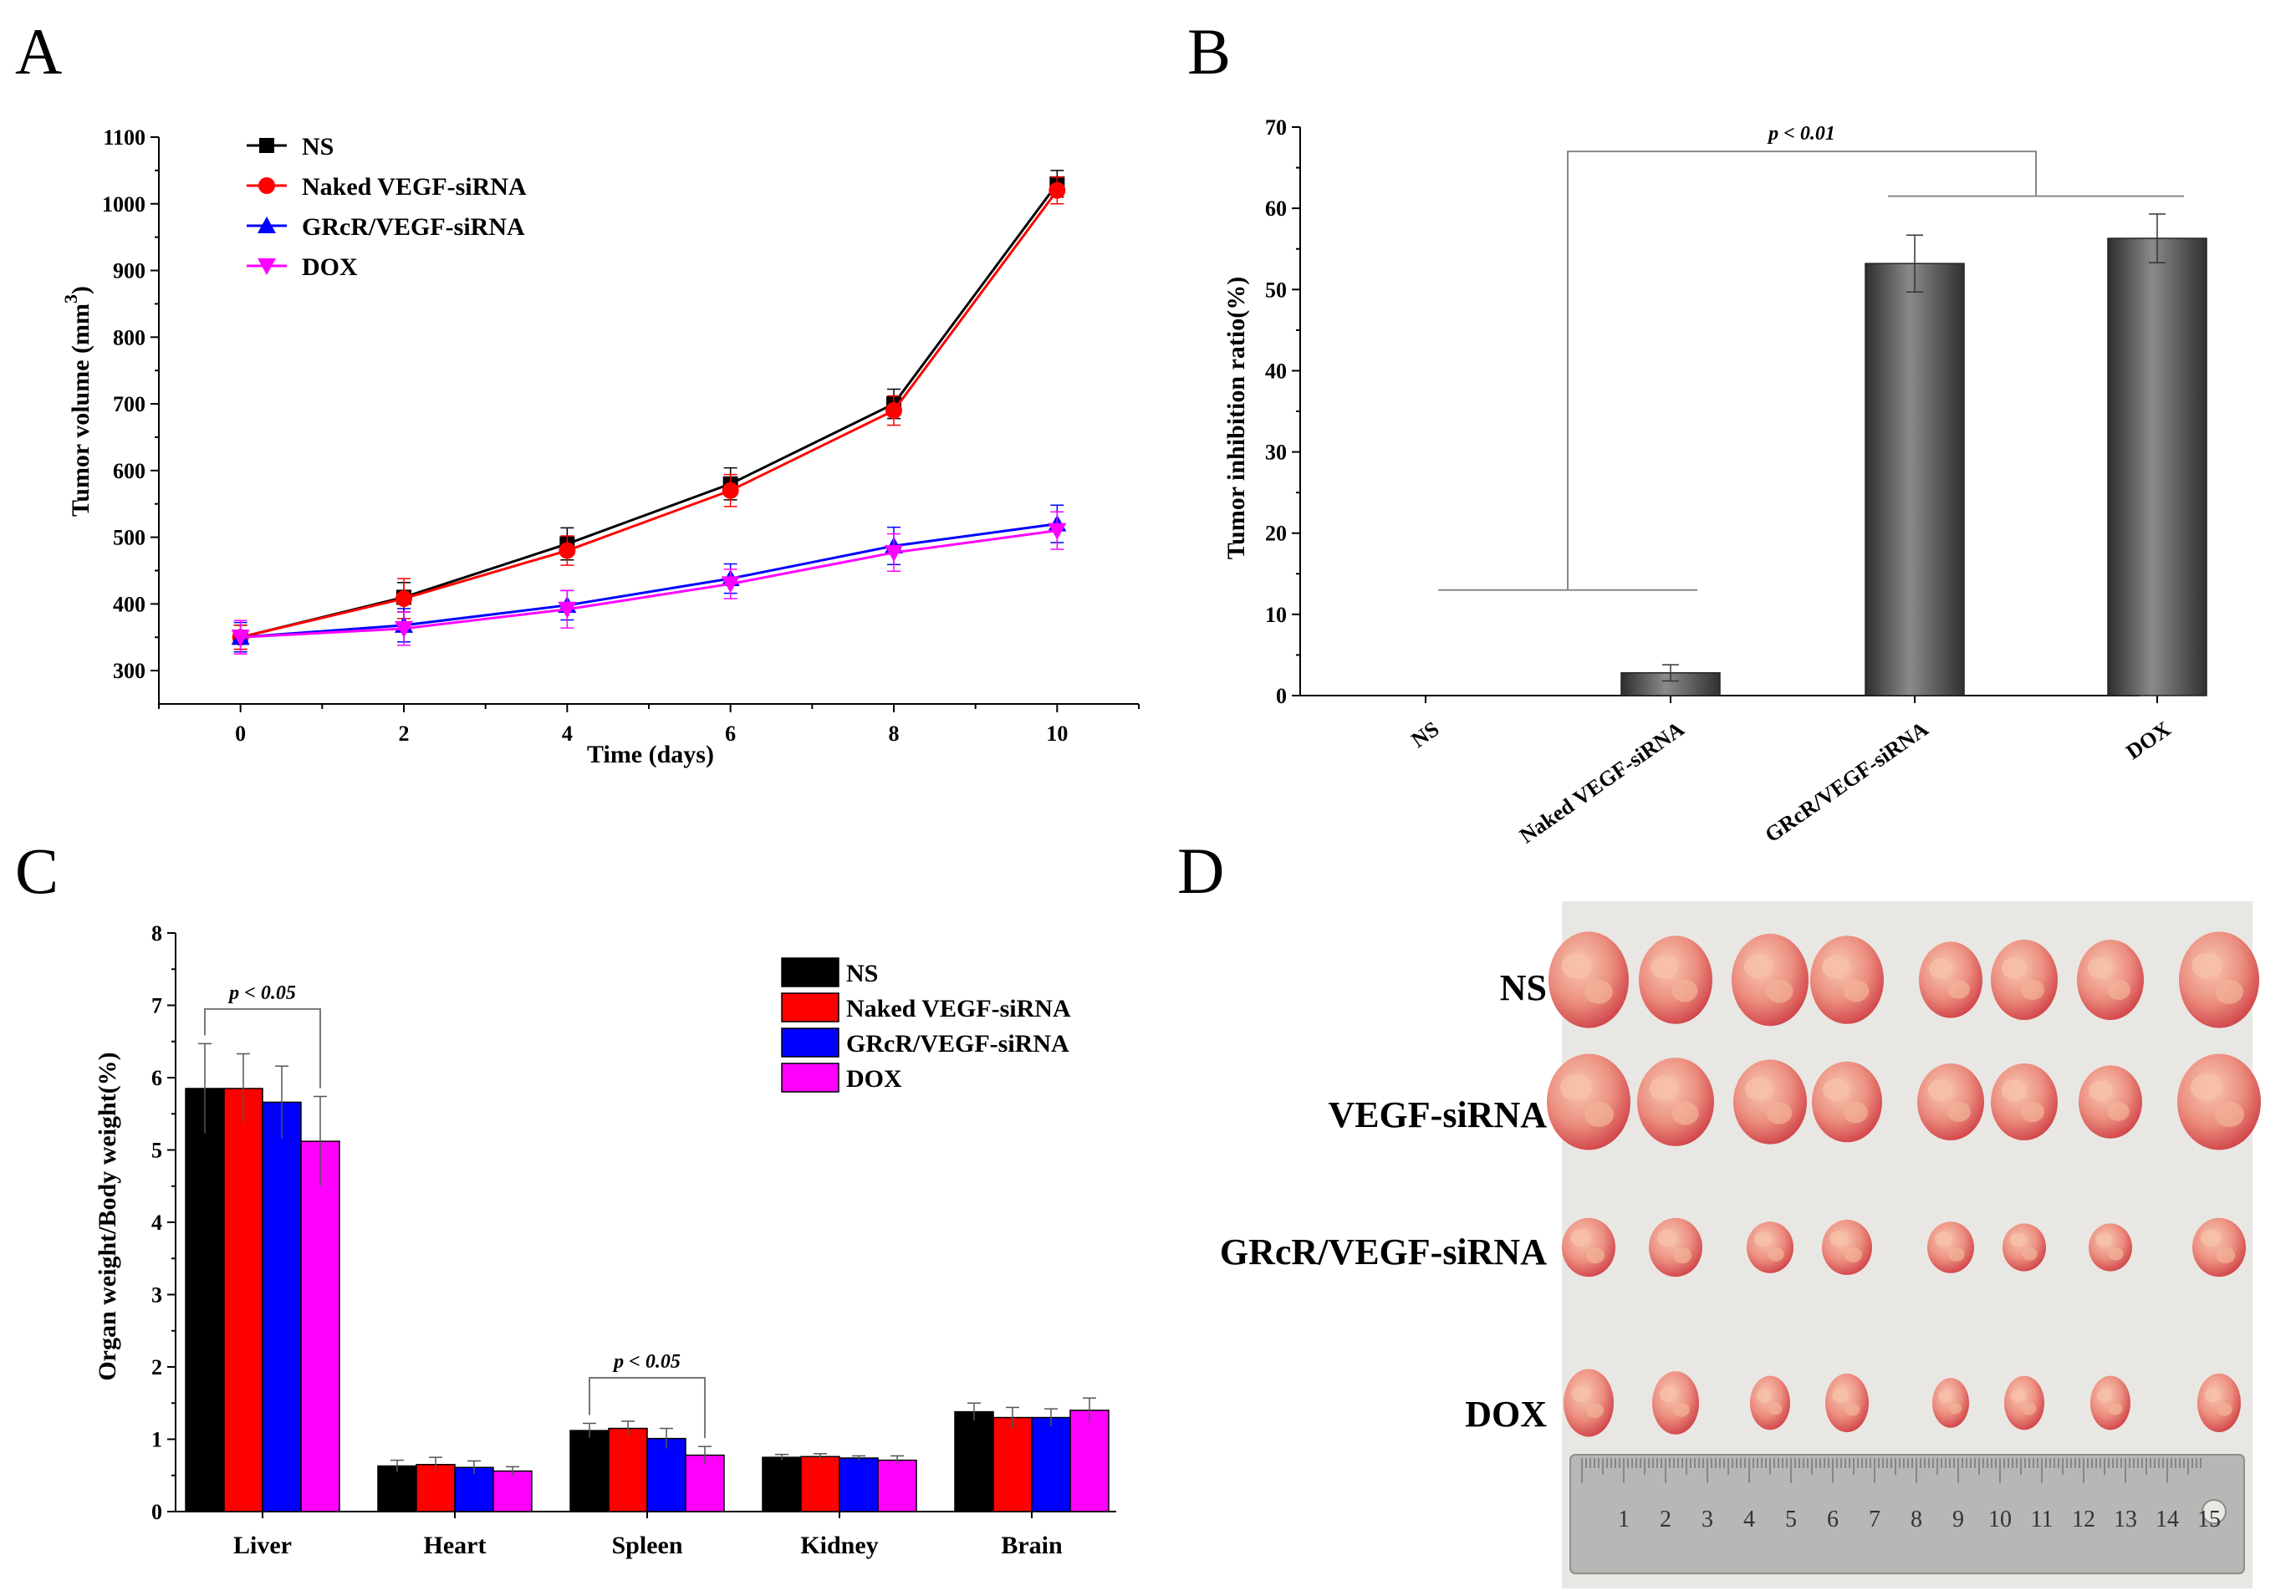  I want to click on panel-b-plot-area, so click(1914, 455).